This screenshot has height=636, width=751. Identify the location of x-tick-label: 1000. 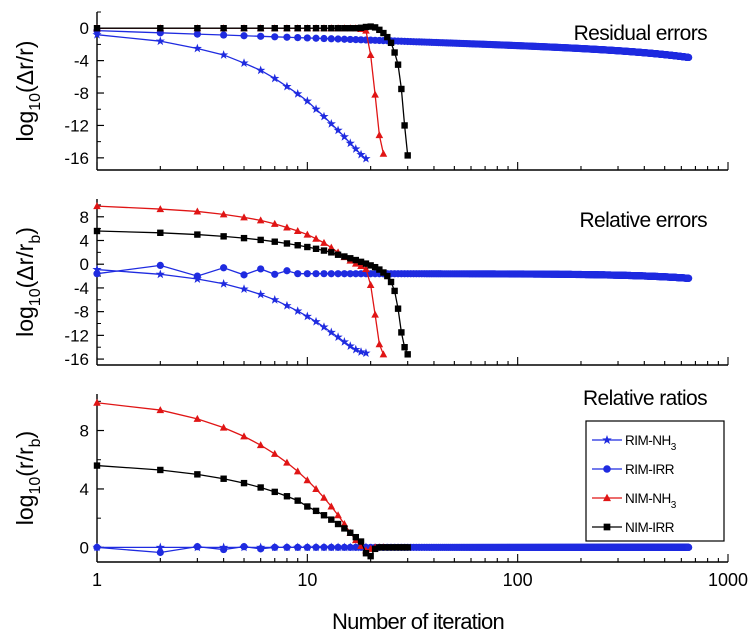
(728, 580).